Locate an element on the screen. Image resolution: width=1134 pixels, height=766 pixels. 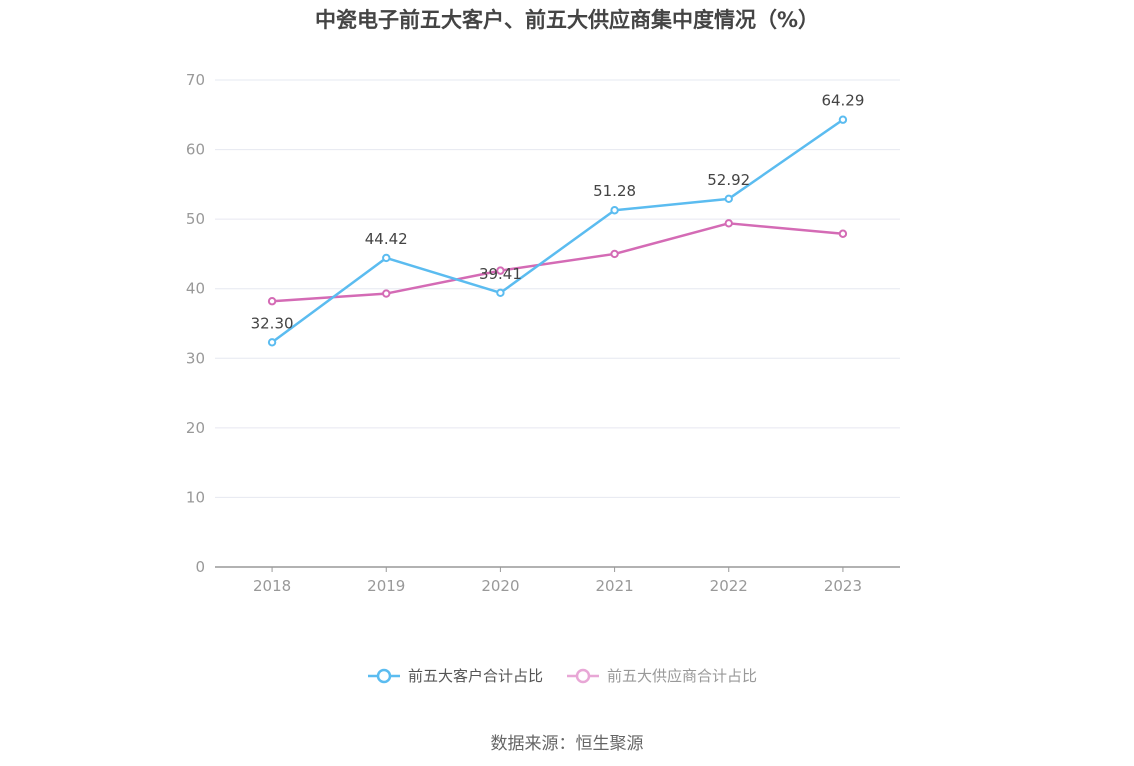
y-tick-label: 30 is located at coordinates (195, 358).